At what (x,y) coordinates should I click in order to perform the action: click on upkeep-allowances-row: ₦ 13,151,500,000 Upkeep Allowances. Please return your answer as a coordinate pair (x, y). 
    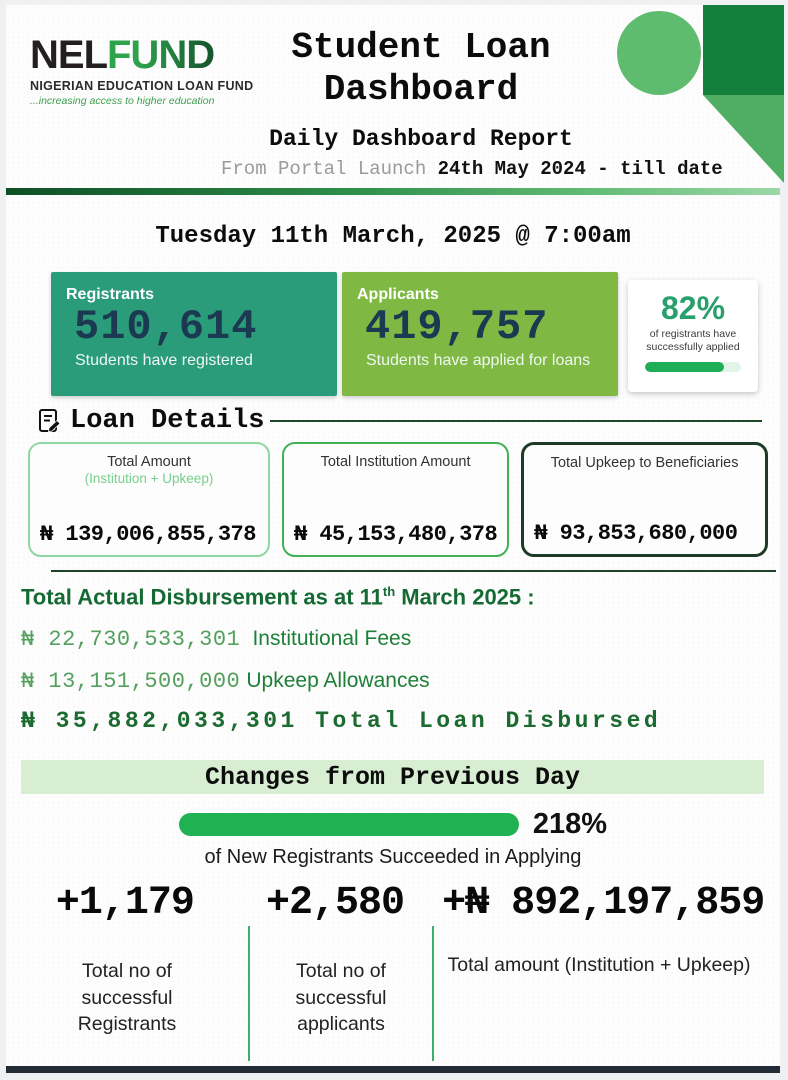
    Looking at the image, I should click on (400, 680).